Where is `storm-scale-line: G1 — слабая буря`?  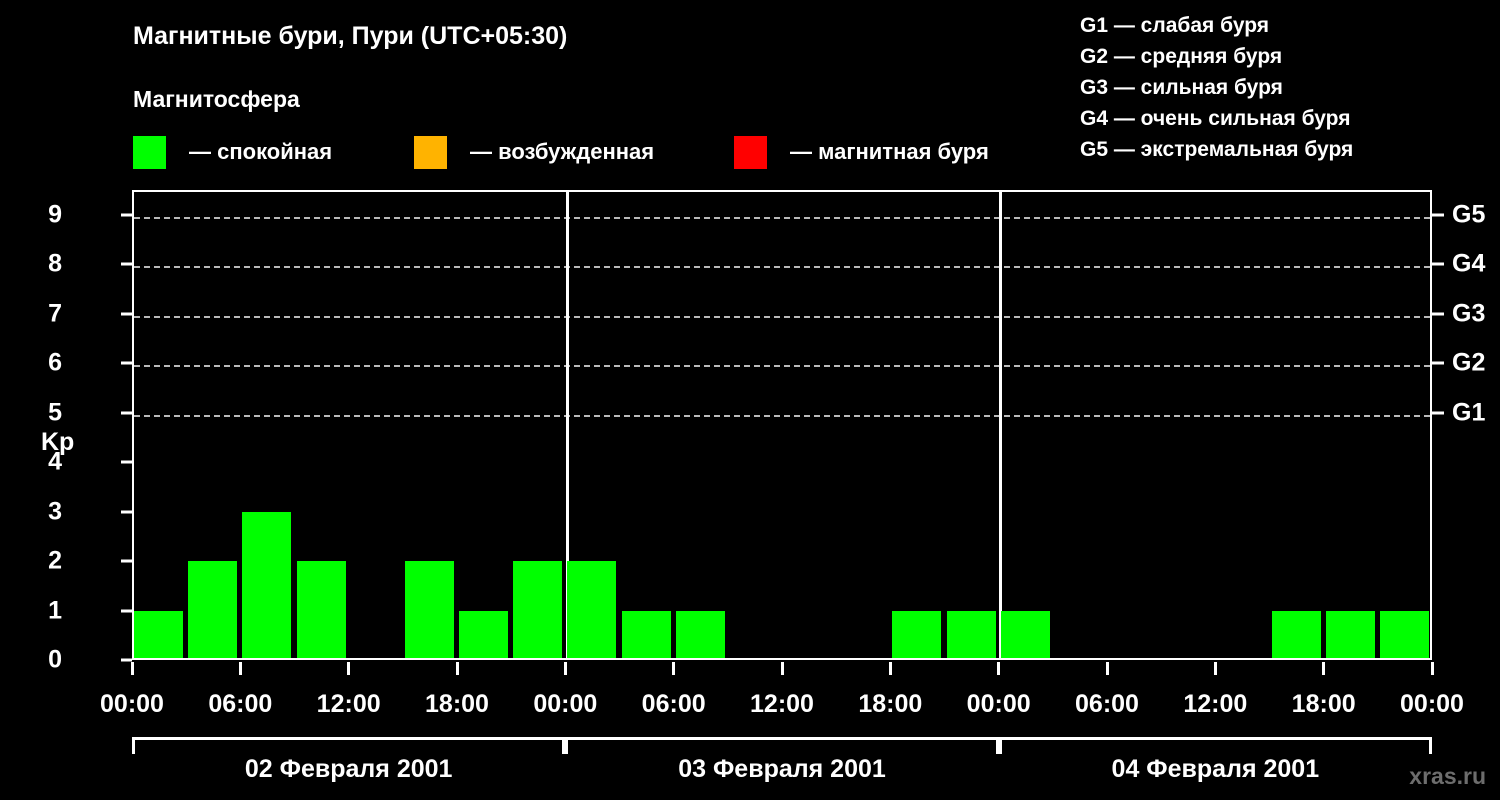
storm-scale-line: G1 — слабая буря is located at coordinates (1175, 25).